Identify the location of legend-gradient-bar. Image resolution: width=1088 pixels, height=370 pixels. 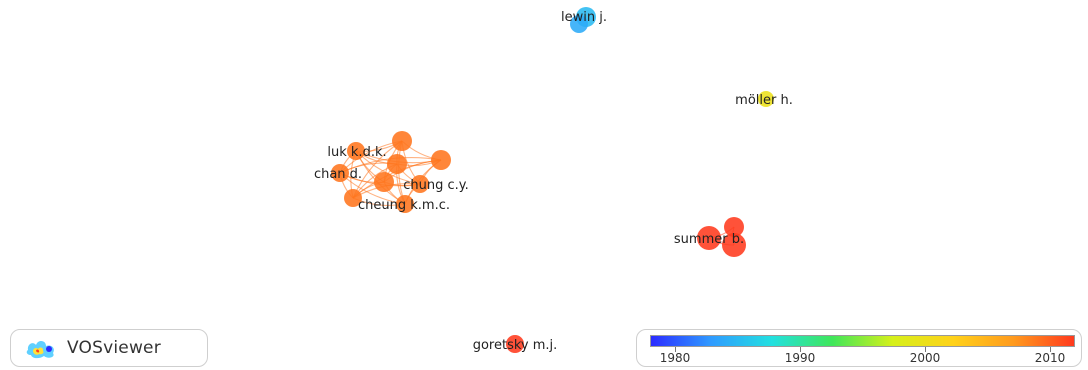
(862, 341).